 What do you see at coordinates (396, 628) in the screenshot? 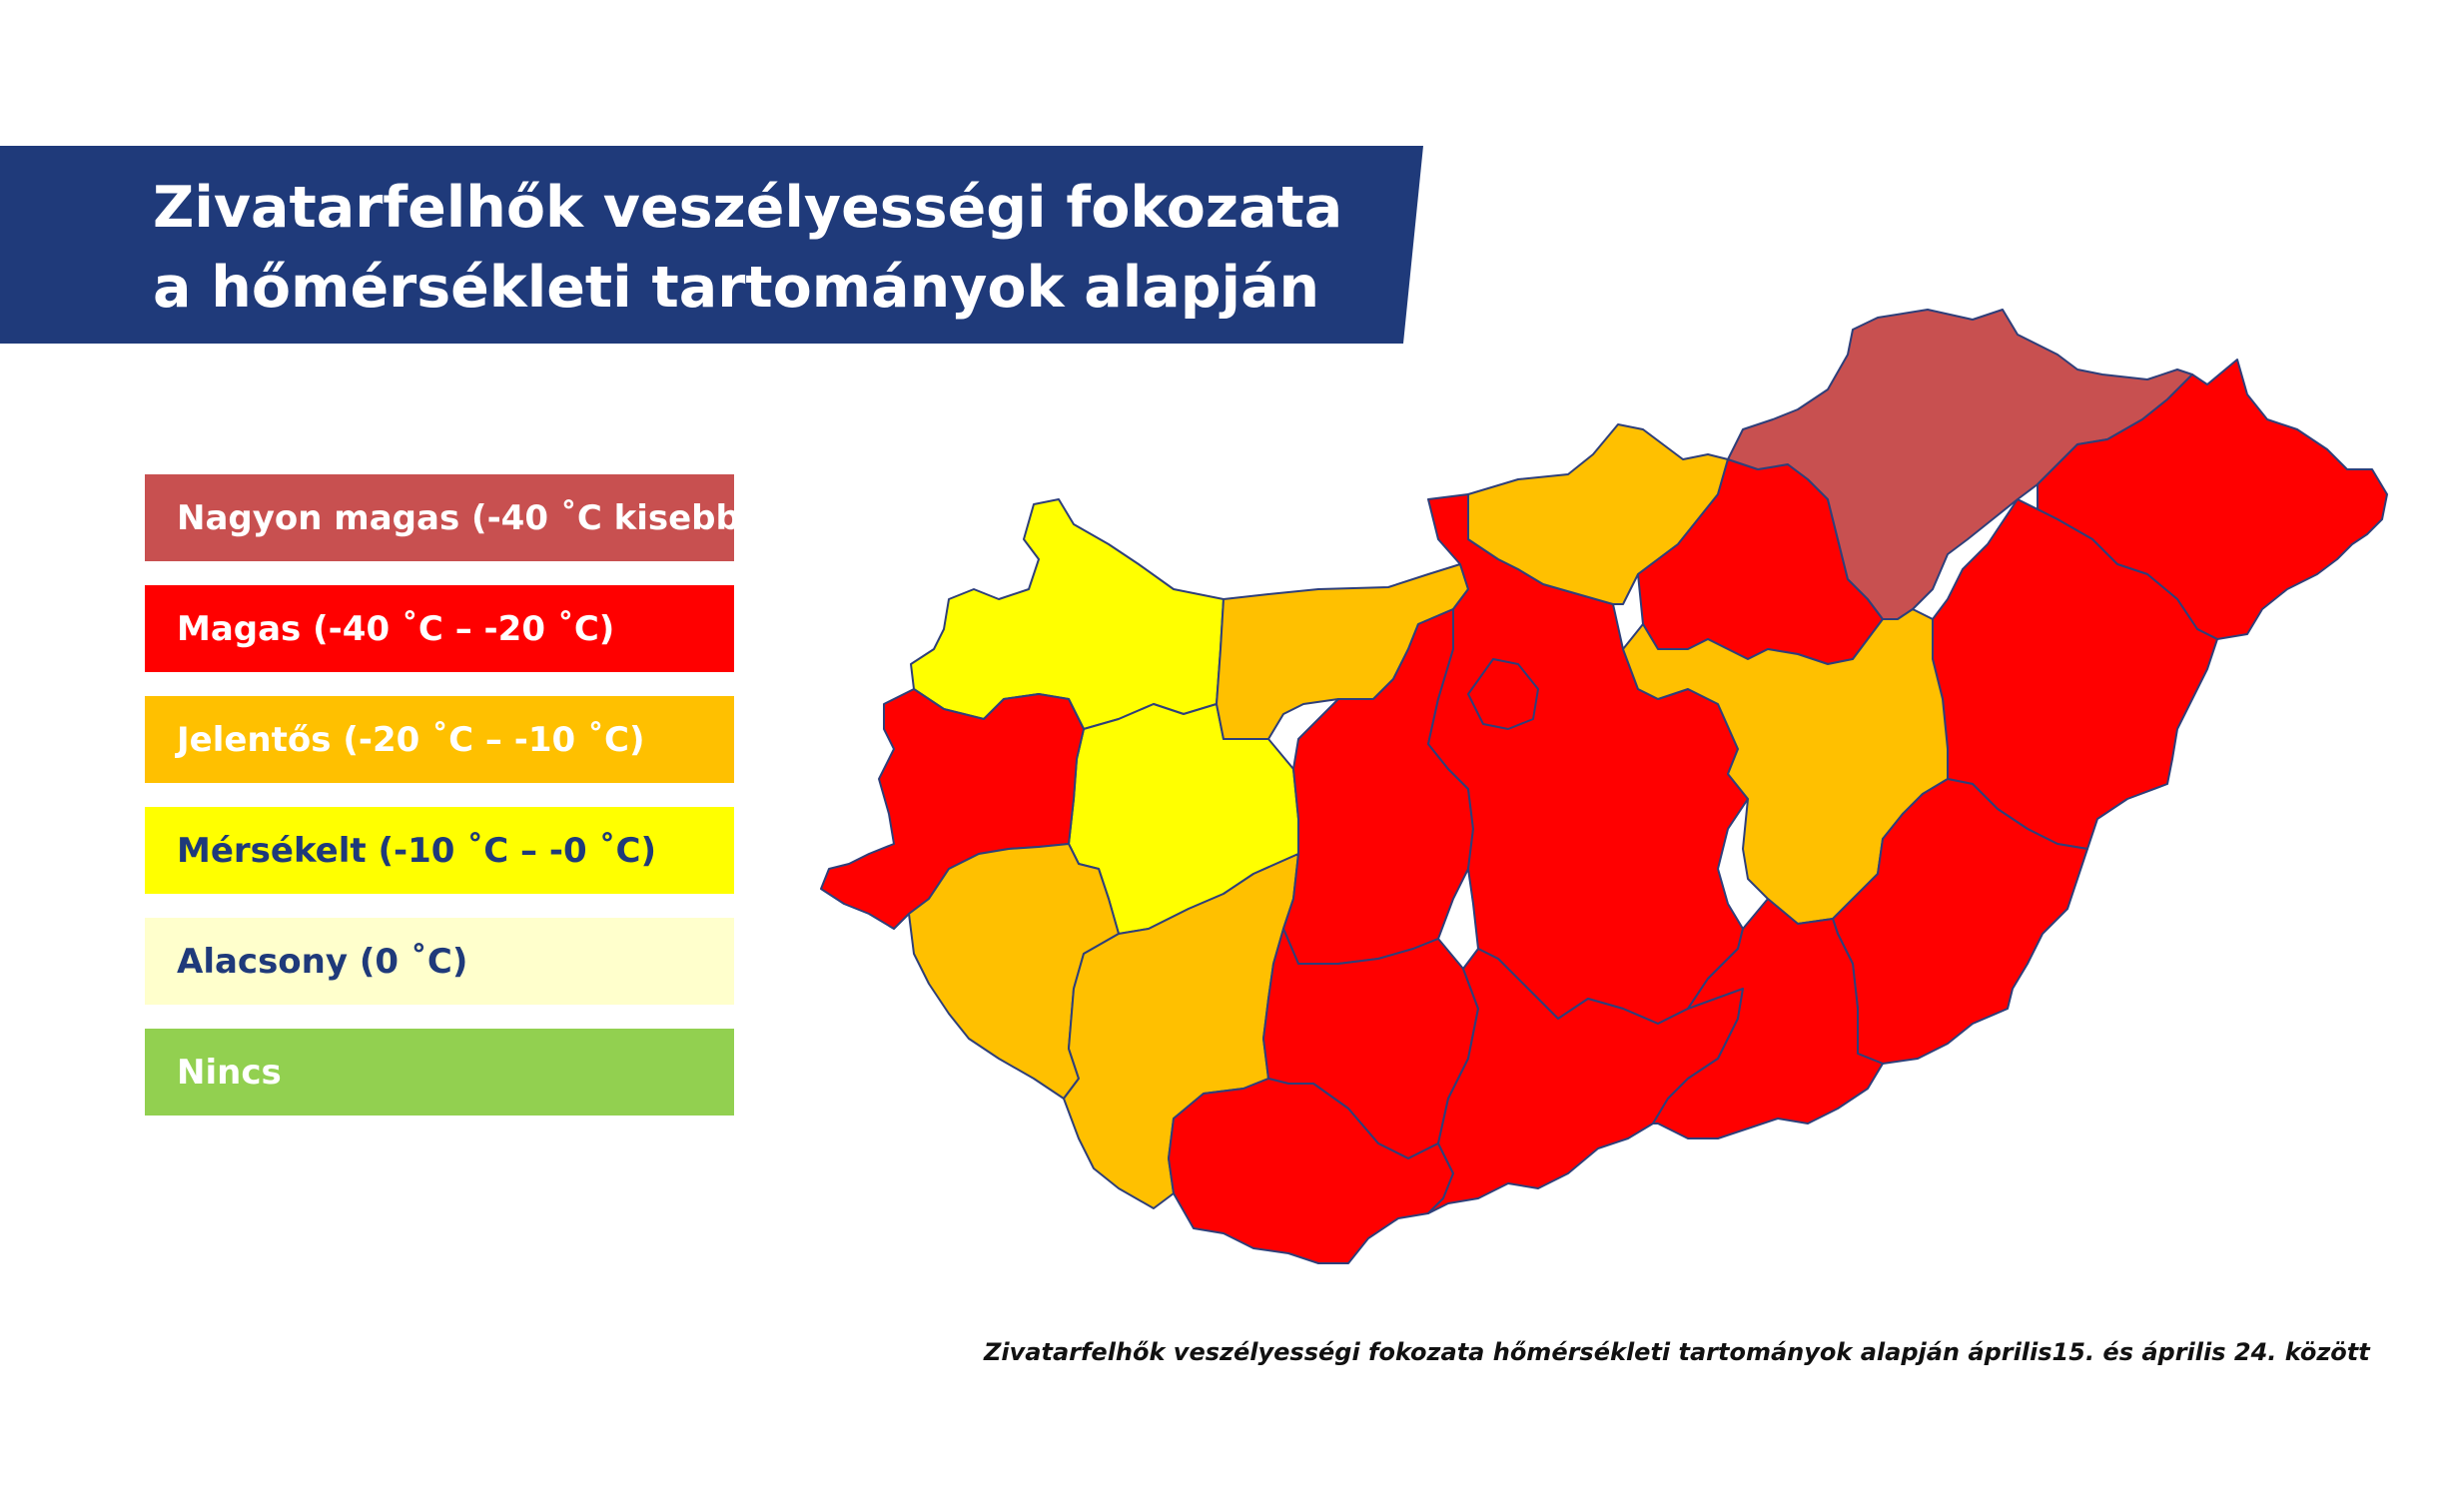
I see `legend-label: Magas (-40 ˚C – -20 ˚C)` at bounding box center [396, 628].